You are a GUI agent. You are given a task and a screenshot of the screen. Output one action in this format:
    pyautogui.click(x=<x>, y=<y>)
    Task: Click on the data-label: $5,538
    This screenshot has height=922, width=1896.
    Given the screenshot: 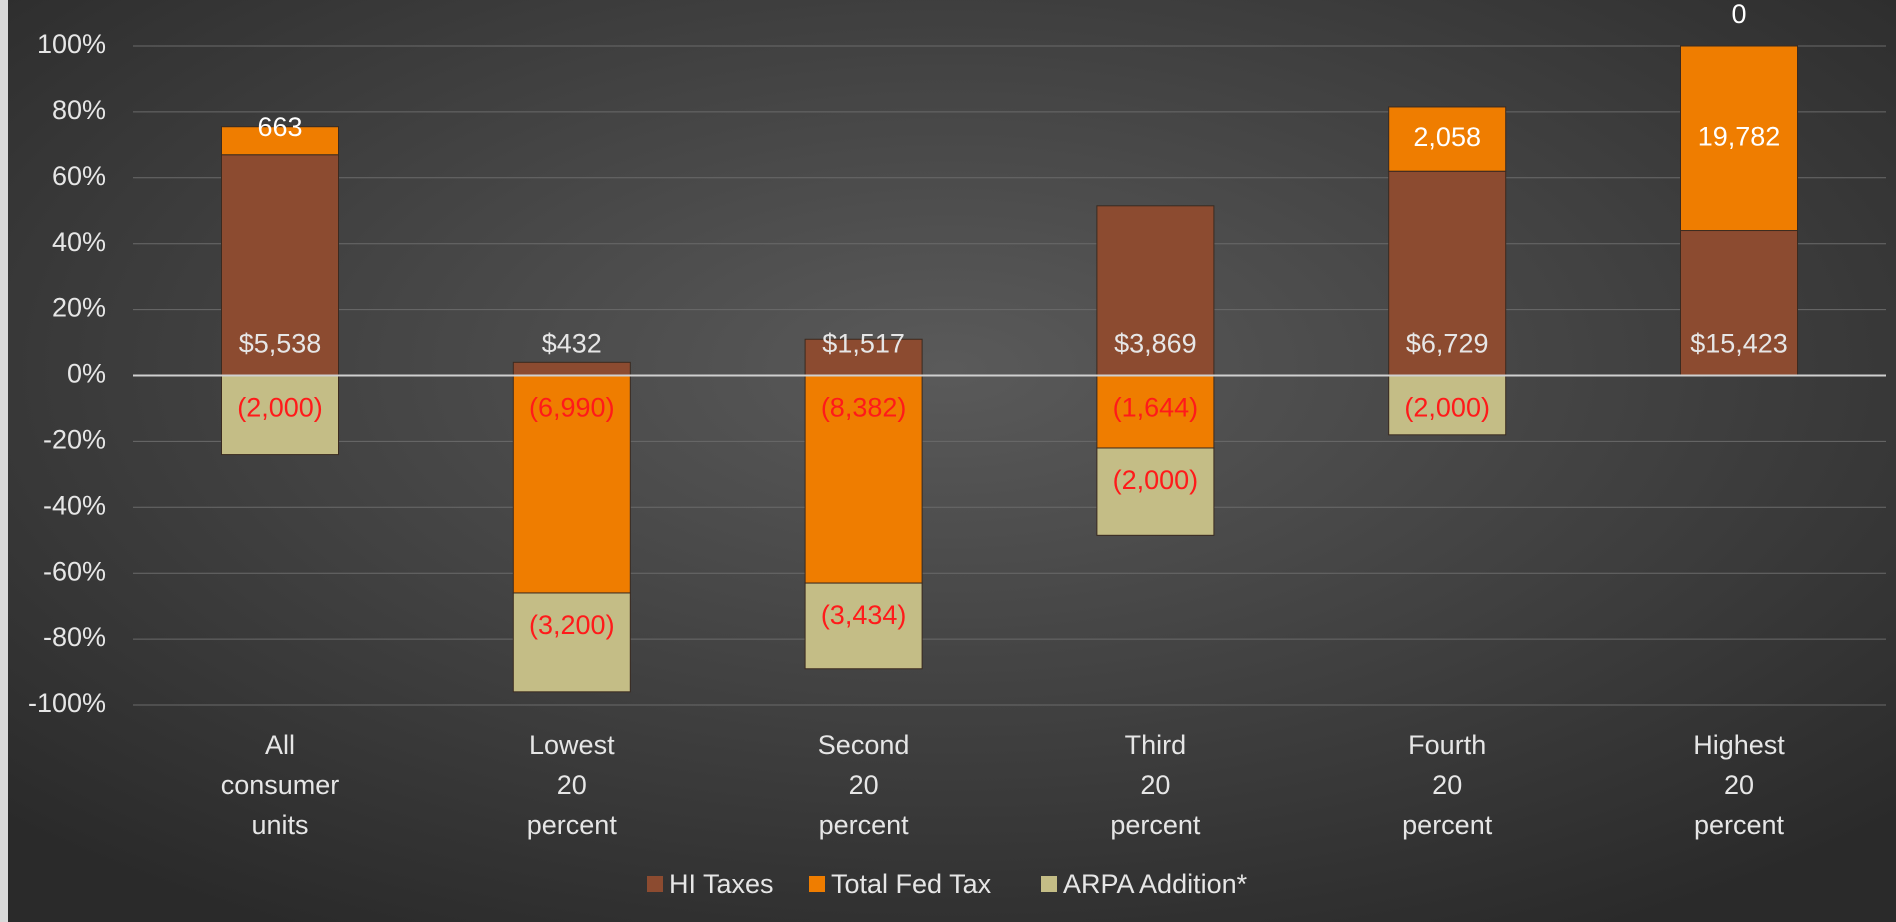 What is the action you would take?
    pyautogui.click(x=280, y=344)
    